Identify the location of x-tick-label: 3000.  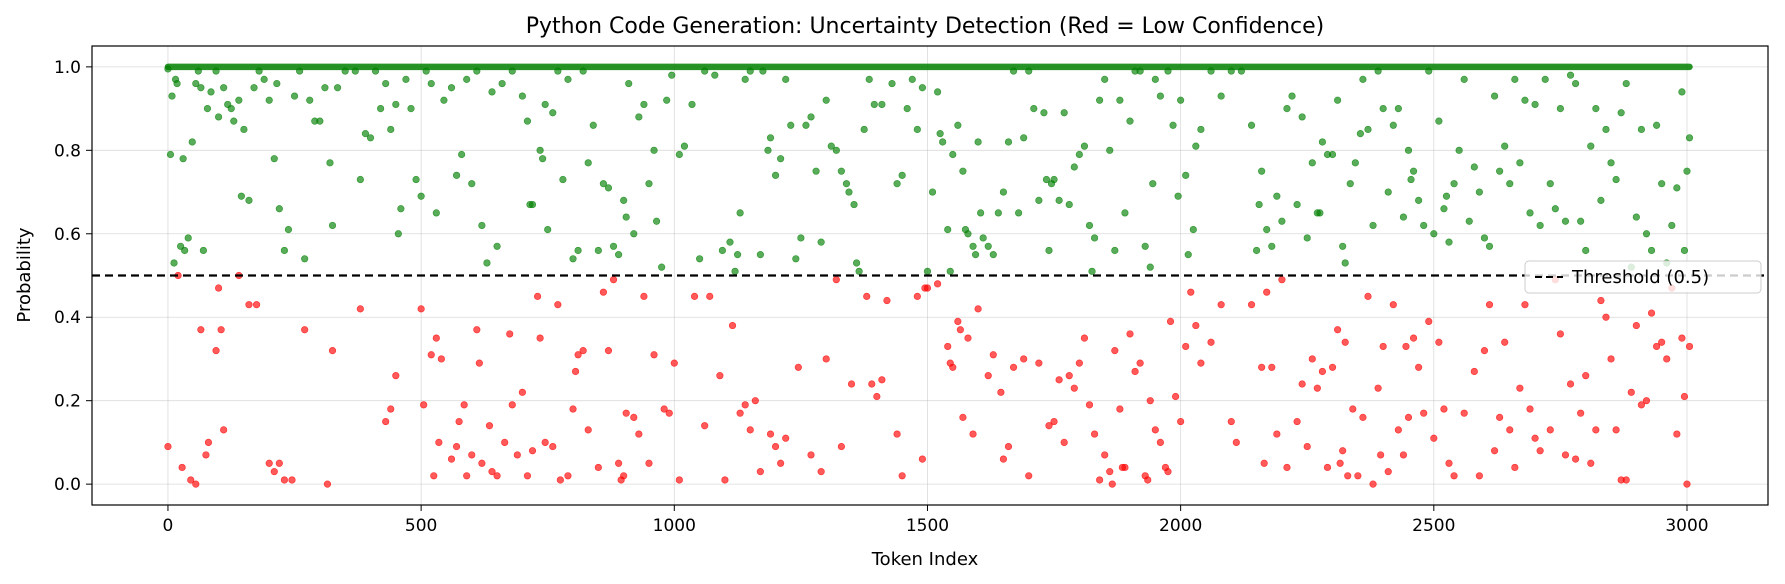
(1686, 526).